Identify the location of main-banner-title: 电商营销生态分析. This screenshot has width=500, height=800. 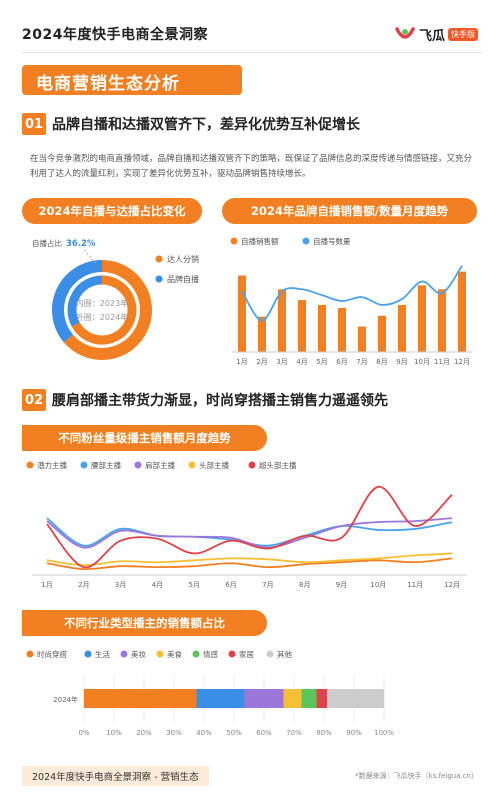
(108, 84).